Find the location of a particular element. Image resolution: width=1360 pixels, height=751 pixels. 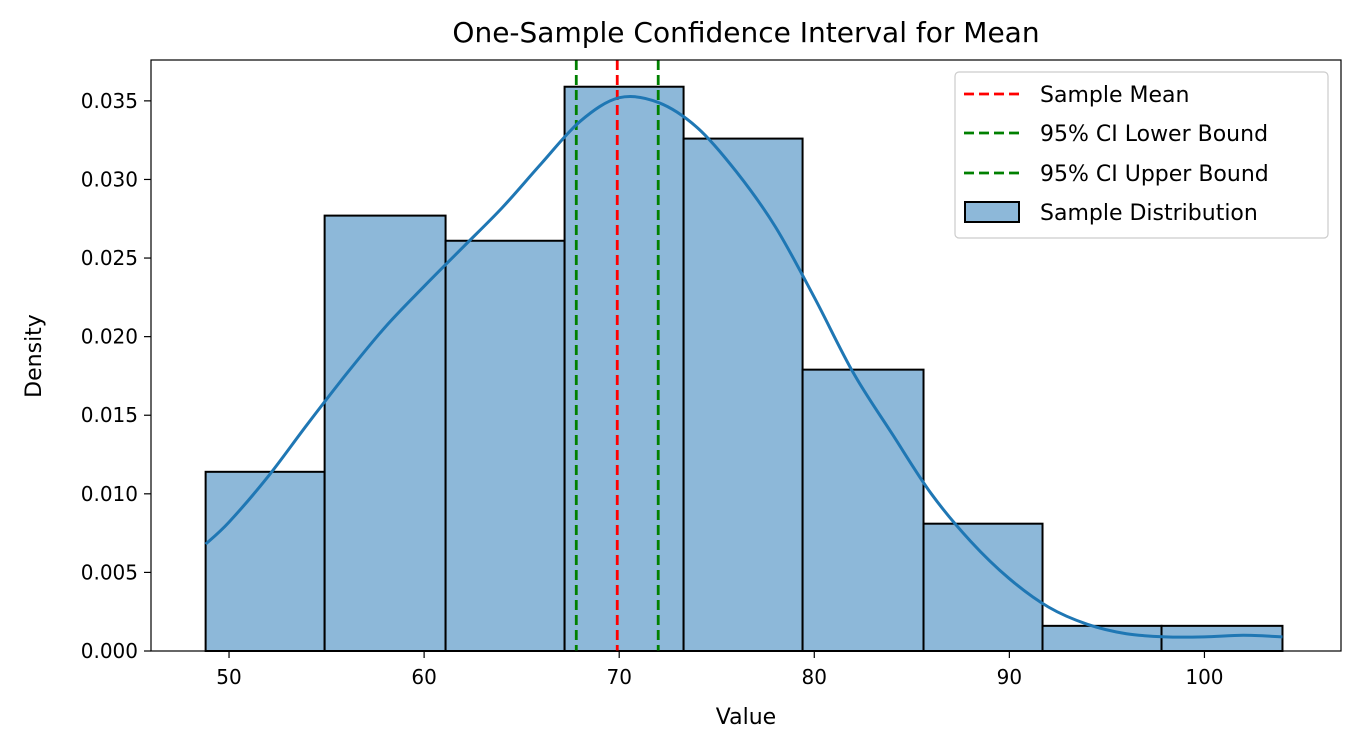

y-tick-label: 0.025 is located at coordinates (109, 258).